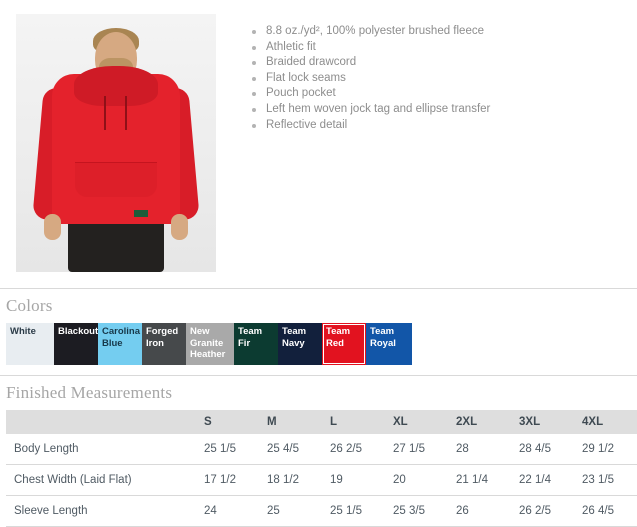 Image resolution: width=637 pixels, height=527 pixels. What do you see at coordinates (235, 422) in the screenshot?
I see `column-header-s: S` at bounding box center [235, 422].